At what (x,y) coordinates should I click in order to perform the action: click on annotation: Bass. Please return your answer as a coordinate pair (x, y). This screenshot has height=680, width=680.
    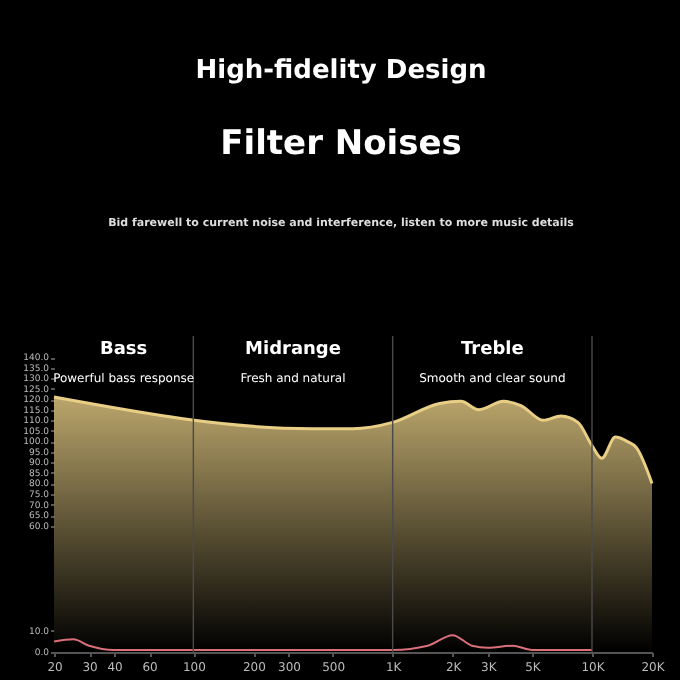
    Looking at the image, I should click on (124, 350).